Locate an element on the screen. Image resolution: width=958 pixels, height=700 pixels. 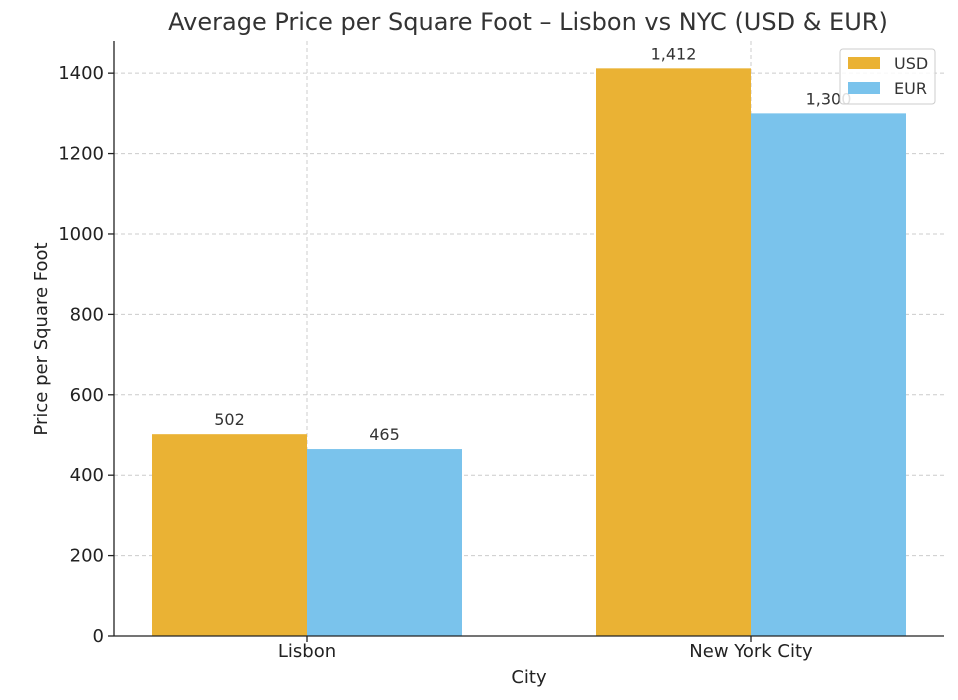
x-tick-label: New York City is located at coordinates (751, 651).